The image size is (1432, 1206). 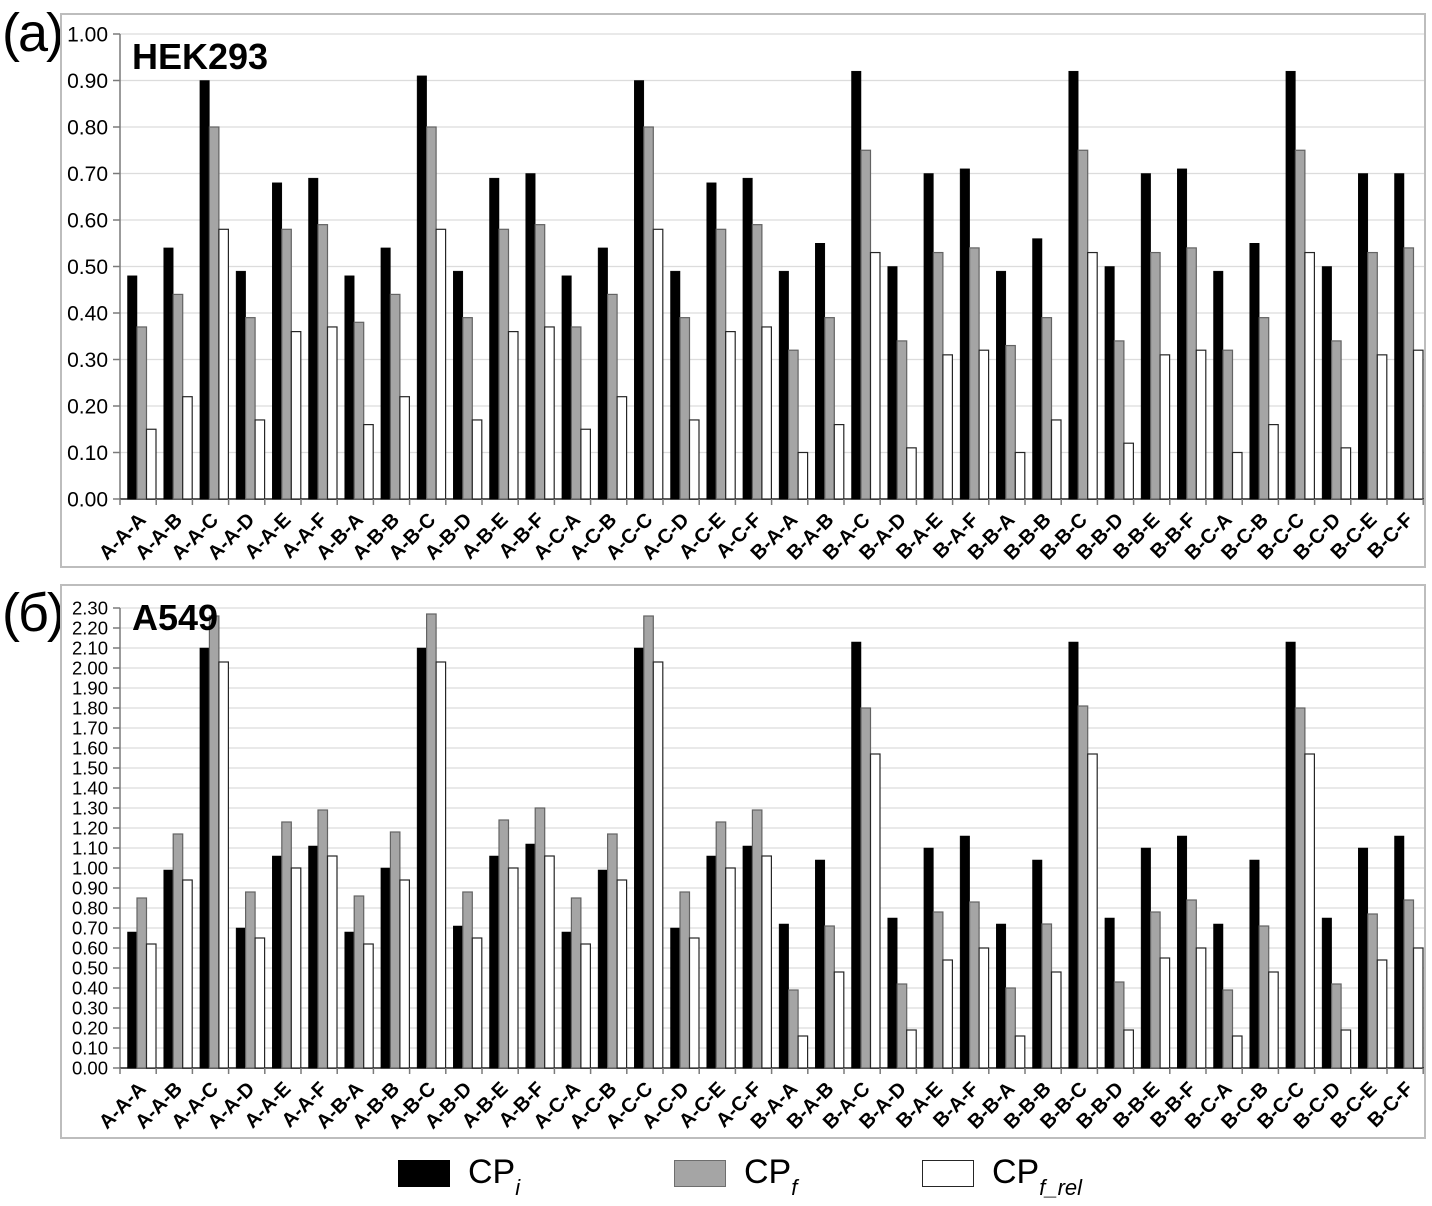 I want to click on y-tick-label: 0.40, so click(x=90, y=988).